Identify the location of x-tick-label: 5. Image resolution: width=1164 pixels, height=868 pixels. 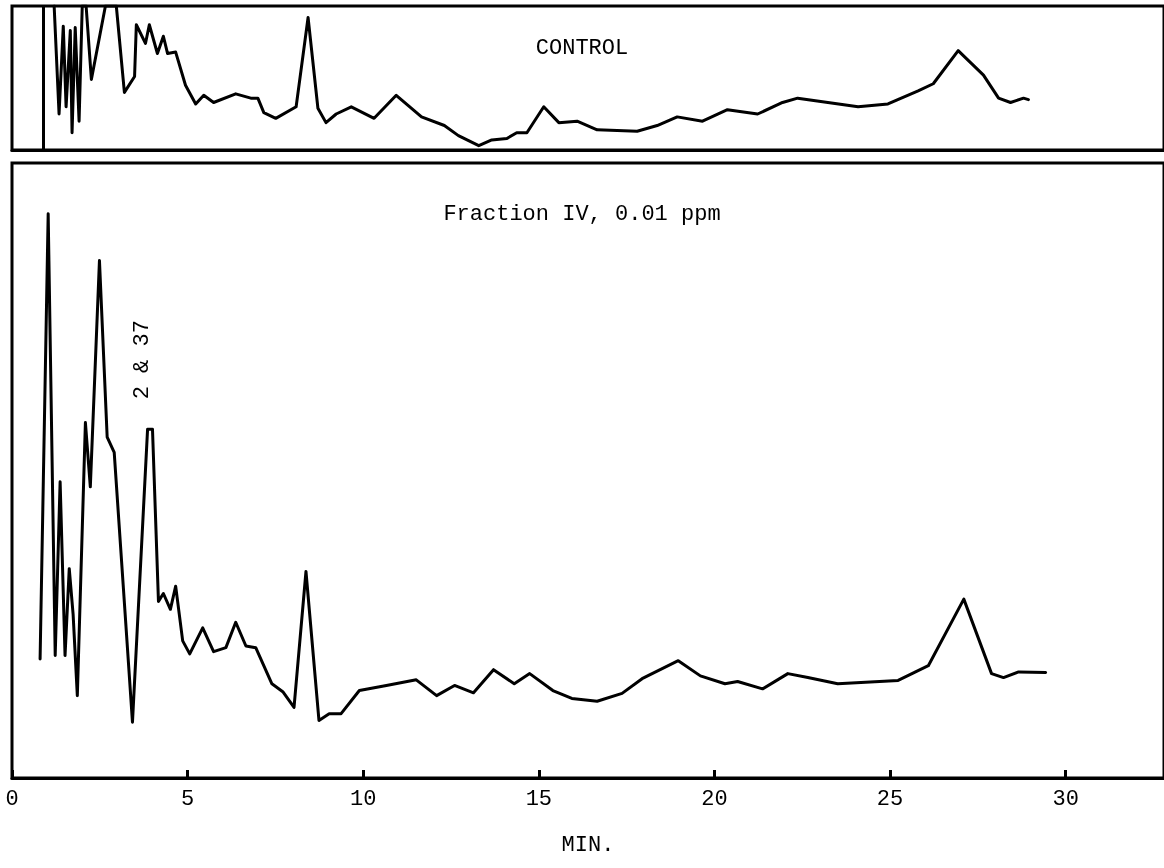
(188, 799).